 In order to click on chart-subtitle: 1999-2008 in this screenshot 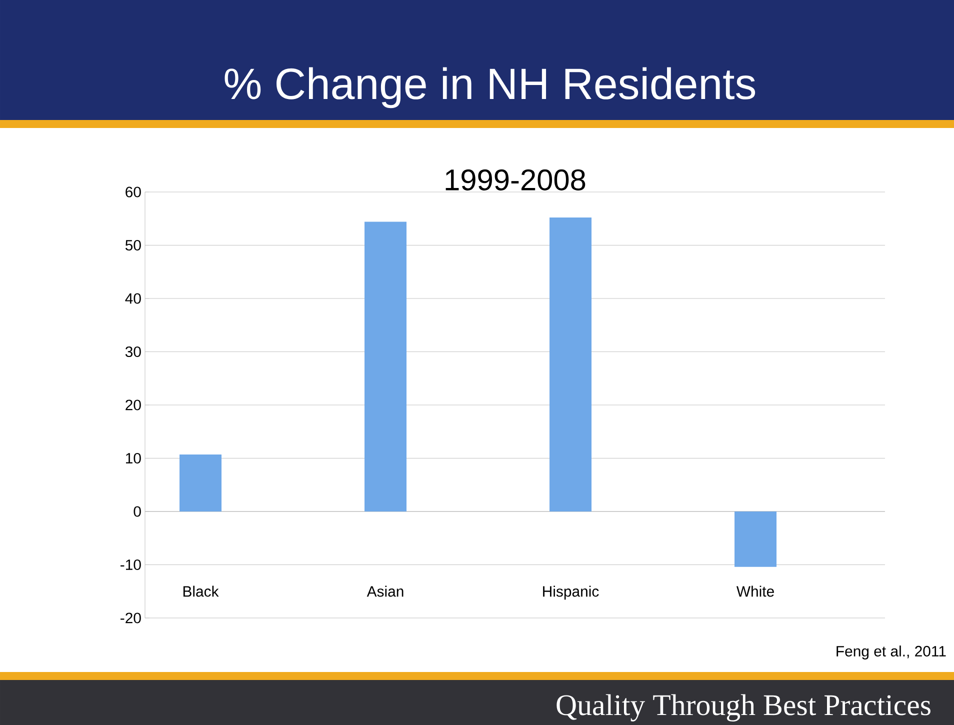, I will do `click(516, 179)`.